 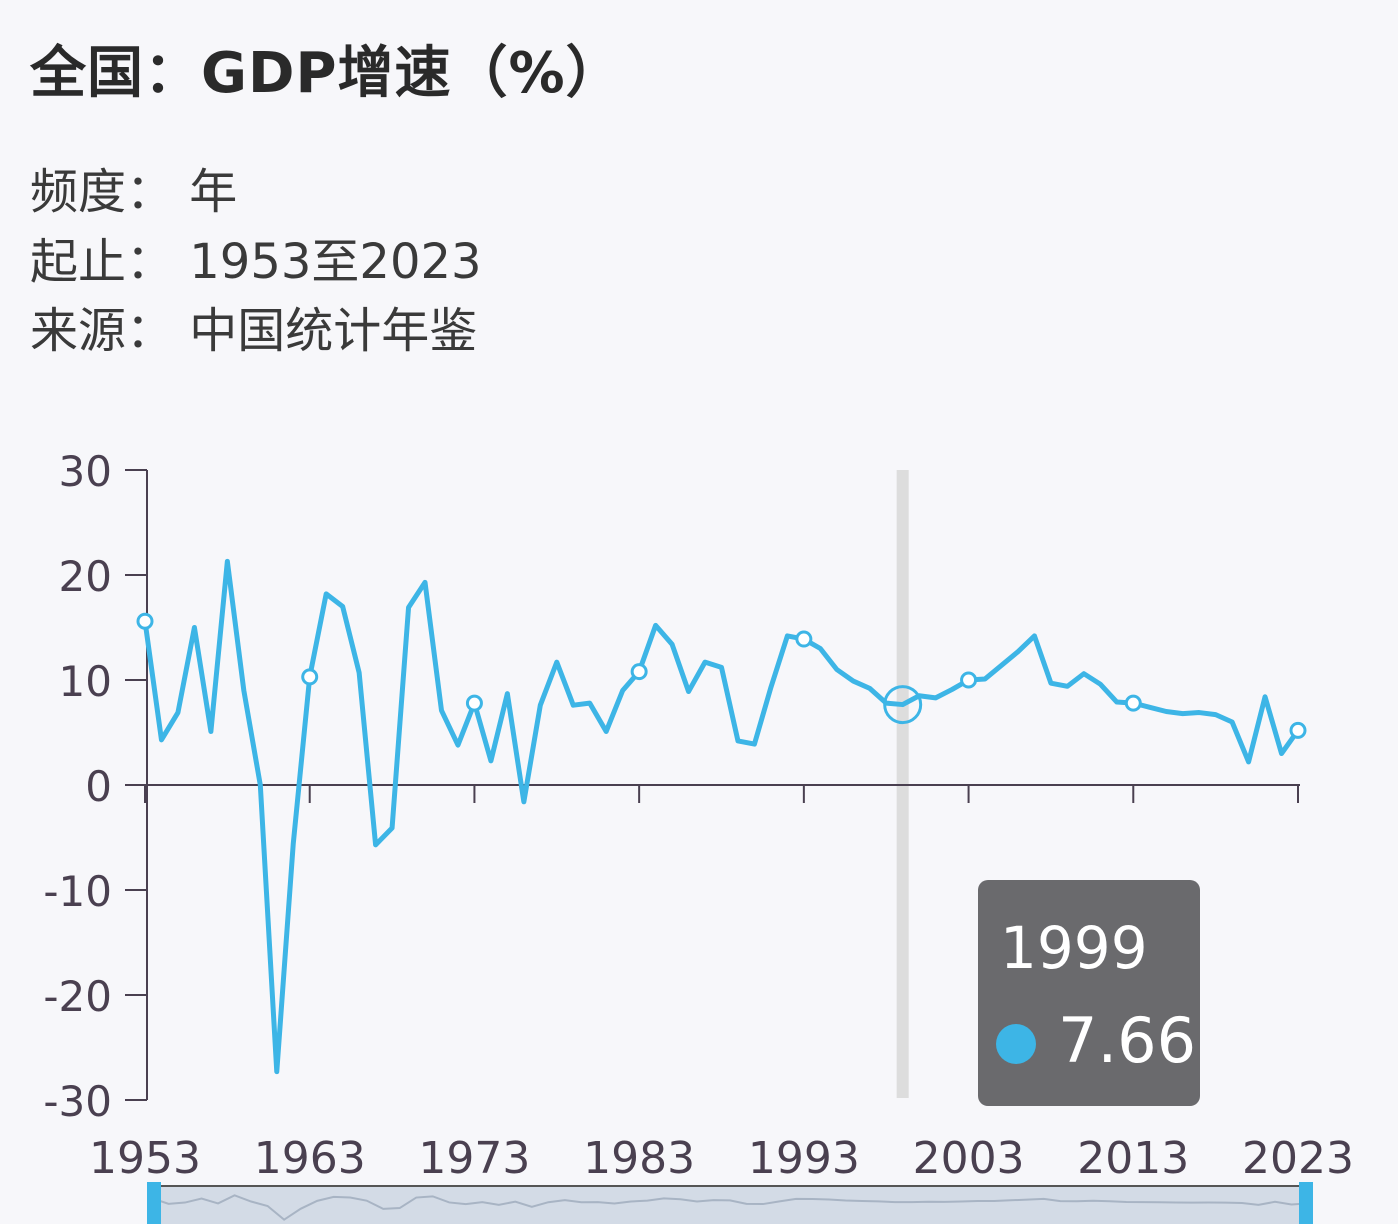 I want to click on x-tick-label: 2013, so click(x=1133, y=1158).